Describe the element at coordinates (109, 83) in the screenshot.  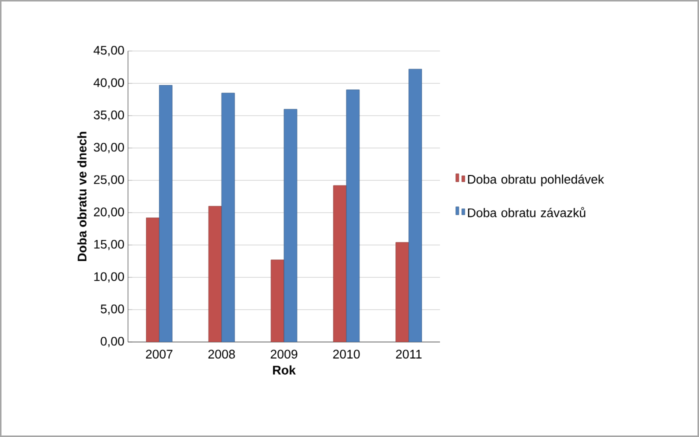
I see `y-tick-label: 40,00` at that location.